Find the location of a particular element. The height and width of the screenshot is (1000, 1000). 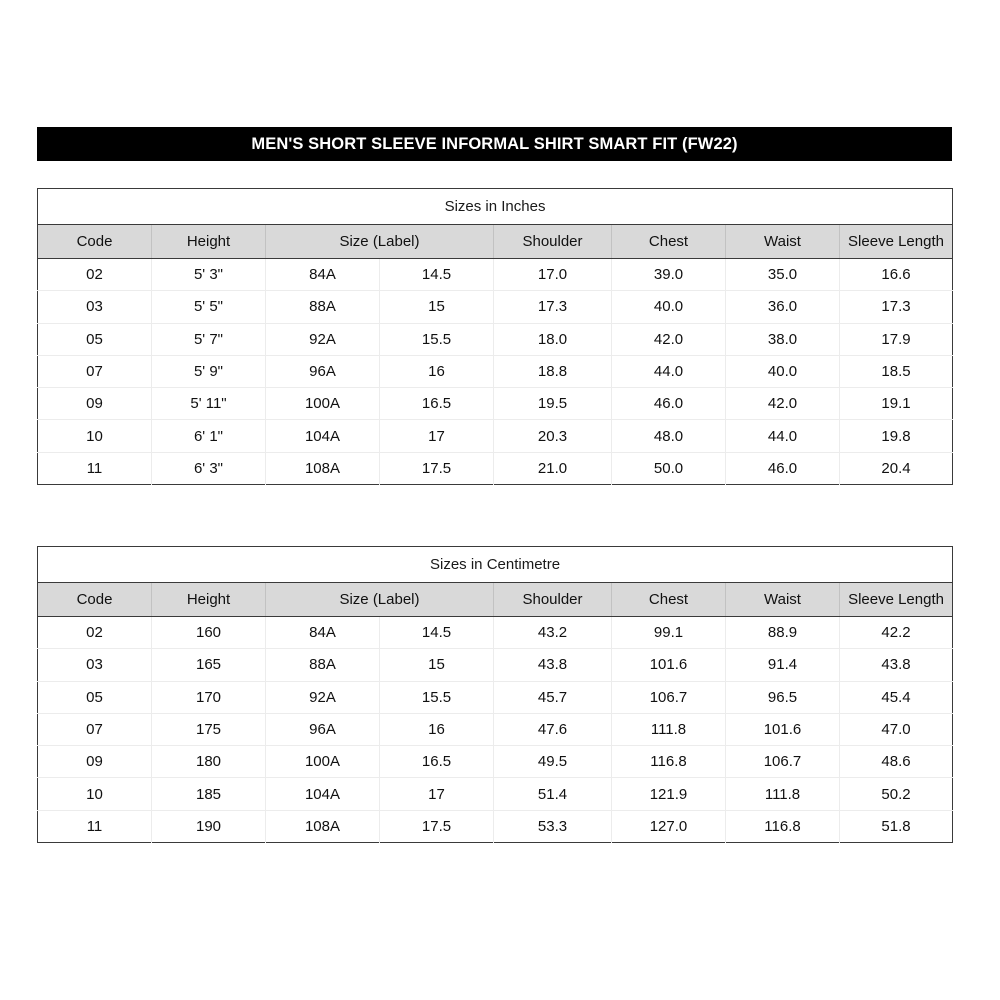

cell-height: 5' 9" is located at coordinates (208, 372).